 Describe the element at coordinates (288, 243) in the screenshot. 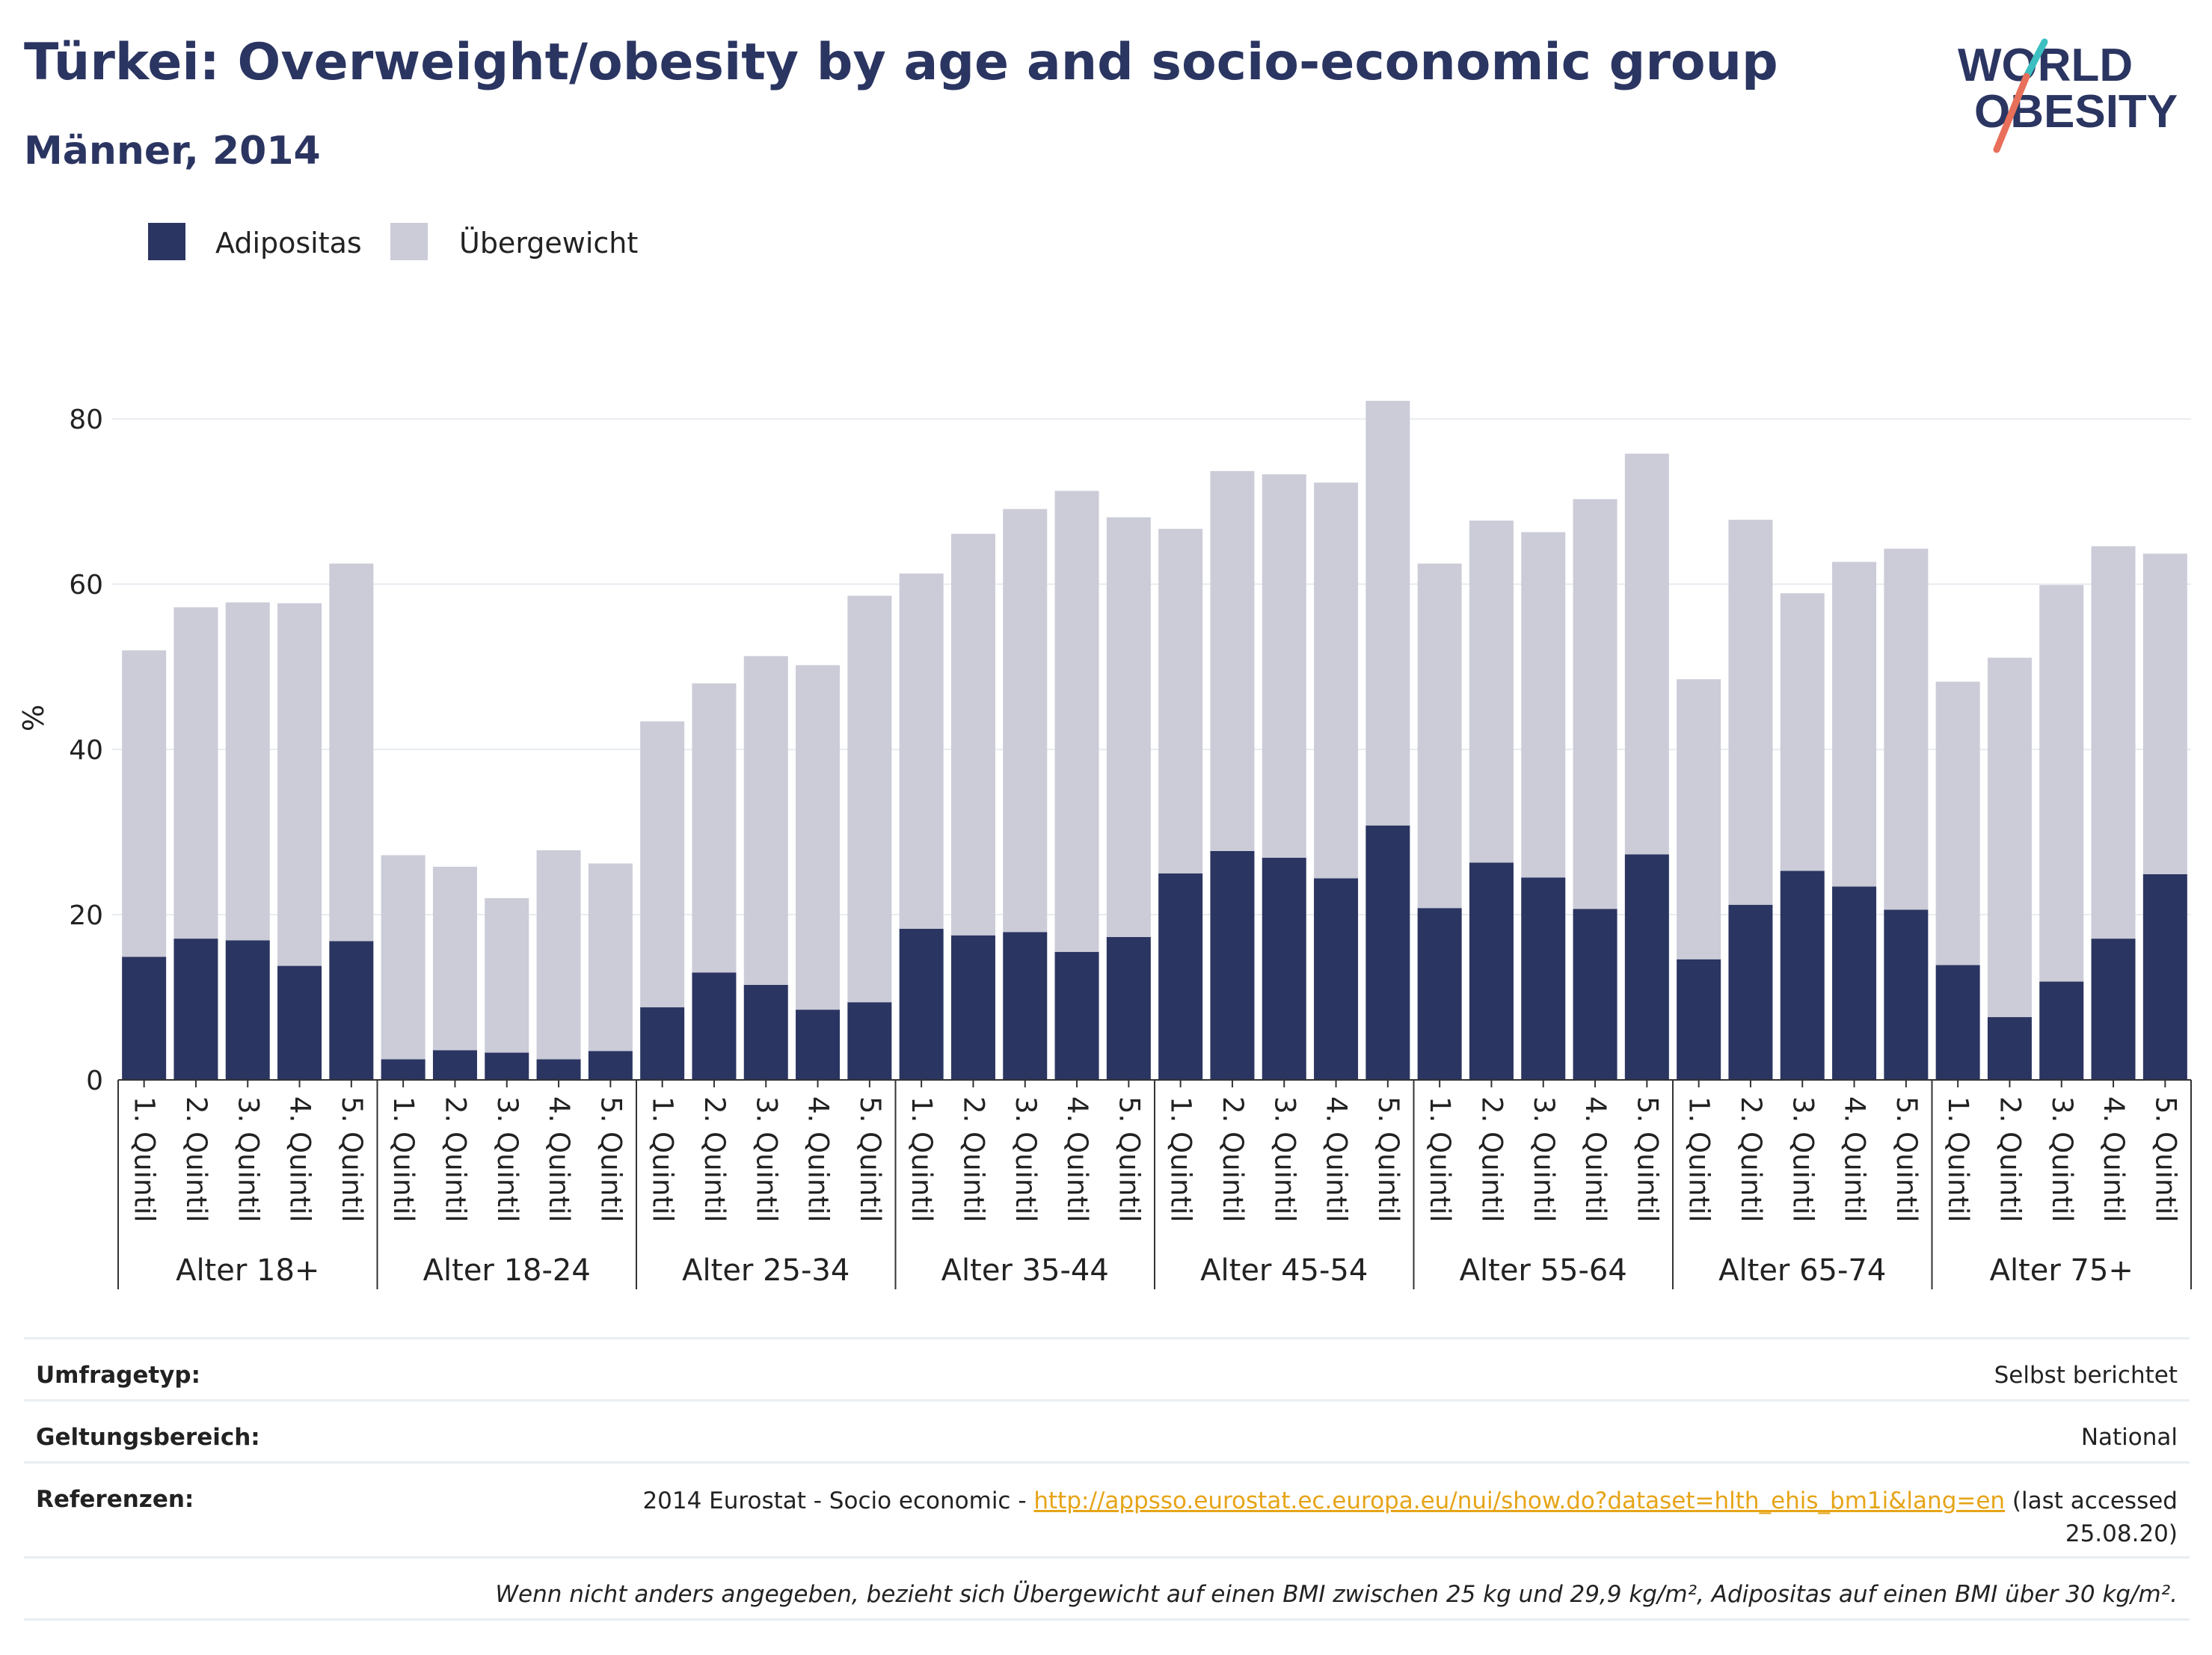

I see `legend-label-adipositas: Adipositas` at that location.